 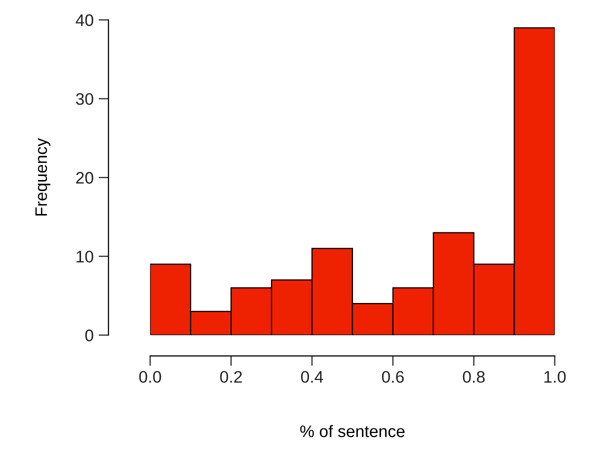 I want to click on y-tick-label: 0, so click(x=89, y=336).